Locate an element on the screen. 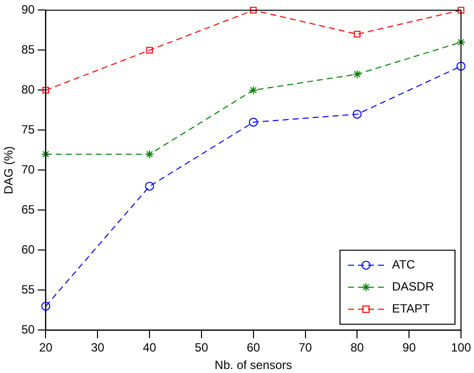 This screenshot has height=373, width=474. x-axis-title: Nb. of sensors is located at coordinates (253, 365).